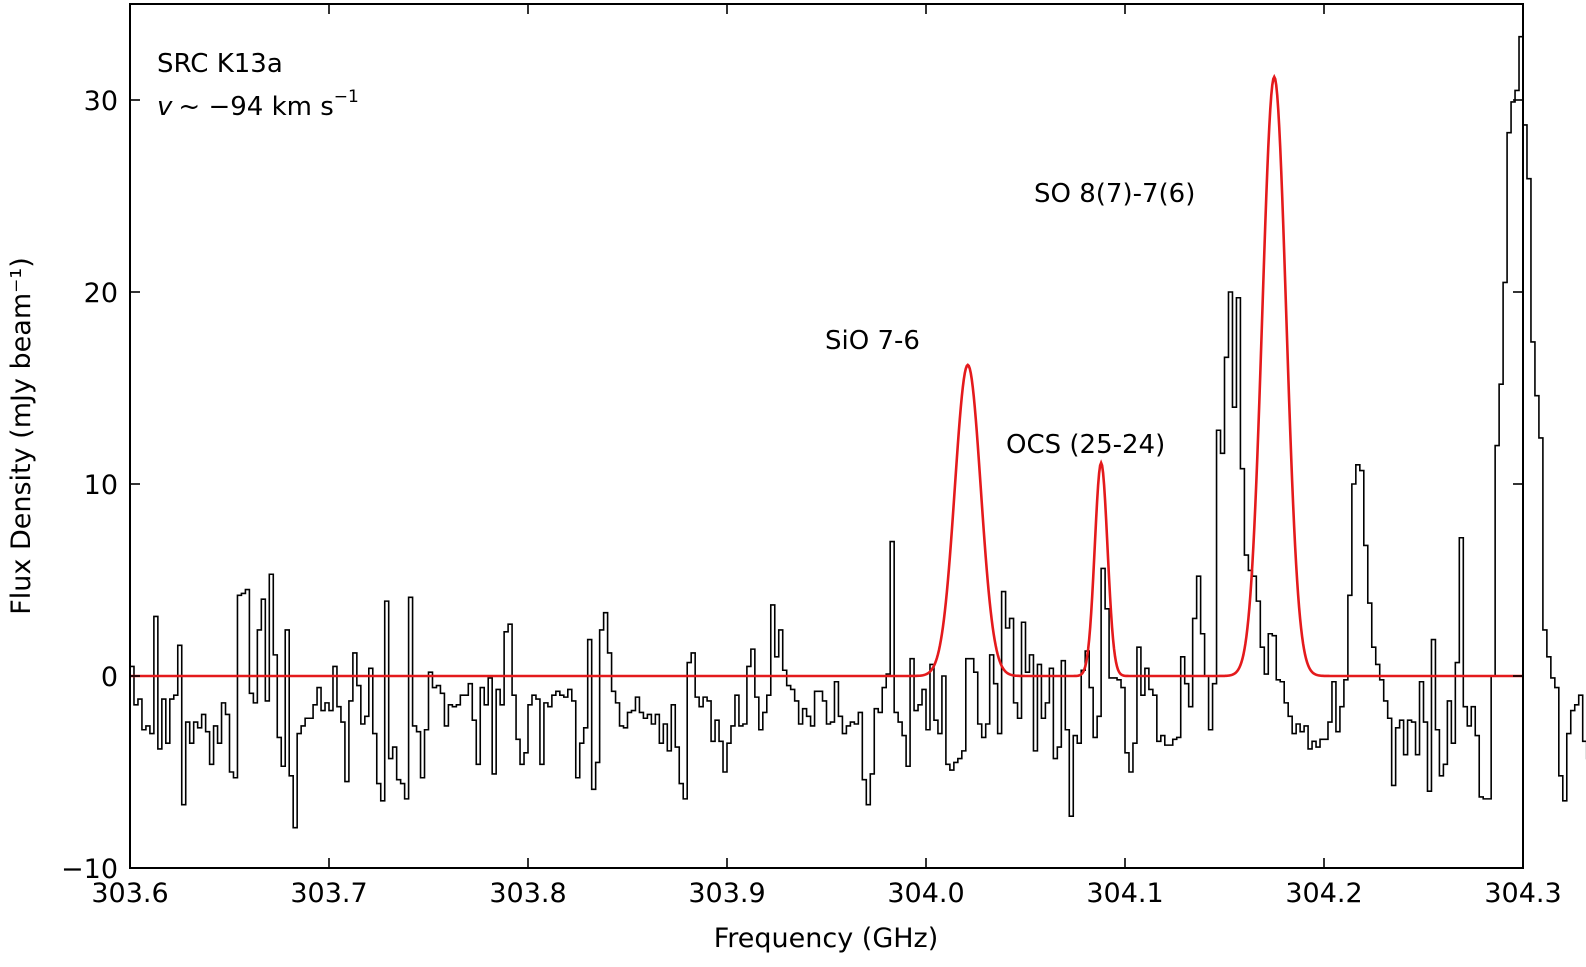 Image resolution: width=1586 pixels, height=967 pixels. Describe the element at coordinates (346, 97) in the screenshot. I see `velocity-exponent: −1` at that location.